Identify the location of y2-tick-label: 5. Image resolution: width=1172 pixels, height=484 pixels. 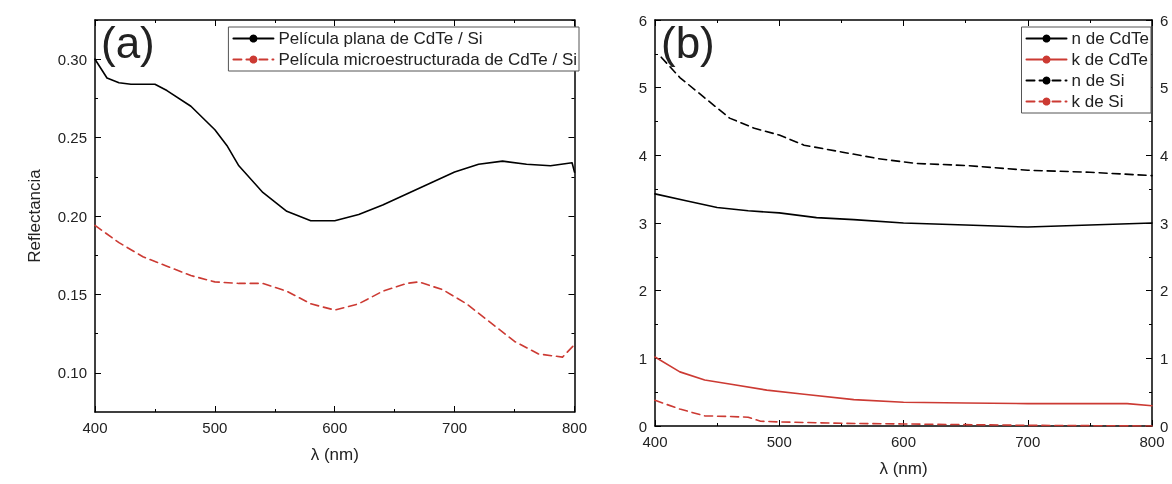
(1164, 88).